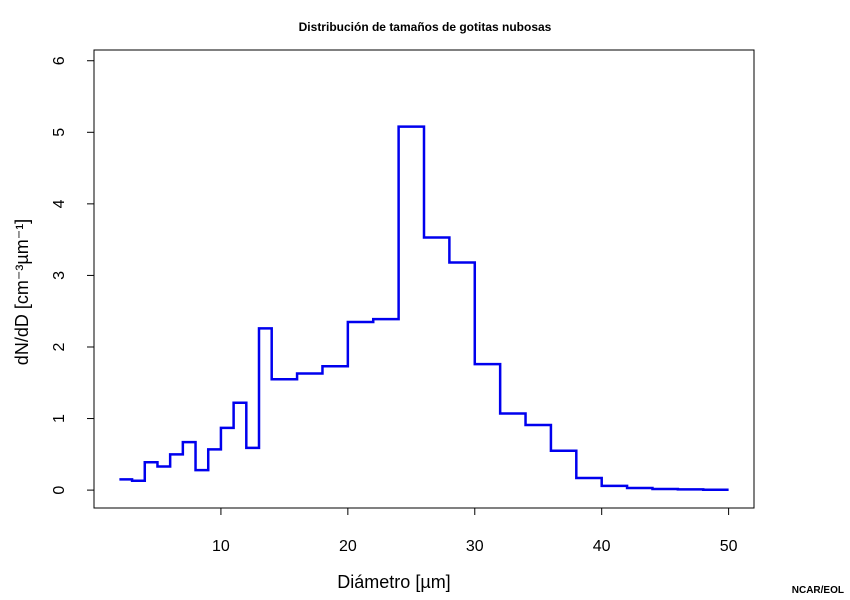  Describe the element at coordinates (59, 275) in the screenshot. I see `y-tick-label: 3` at that location.